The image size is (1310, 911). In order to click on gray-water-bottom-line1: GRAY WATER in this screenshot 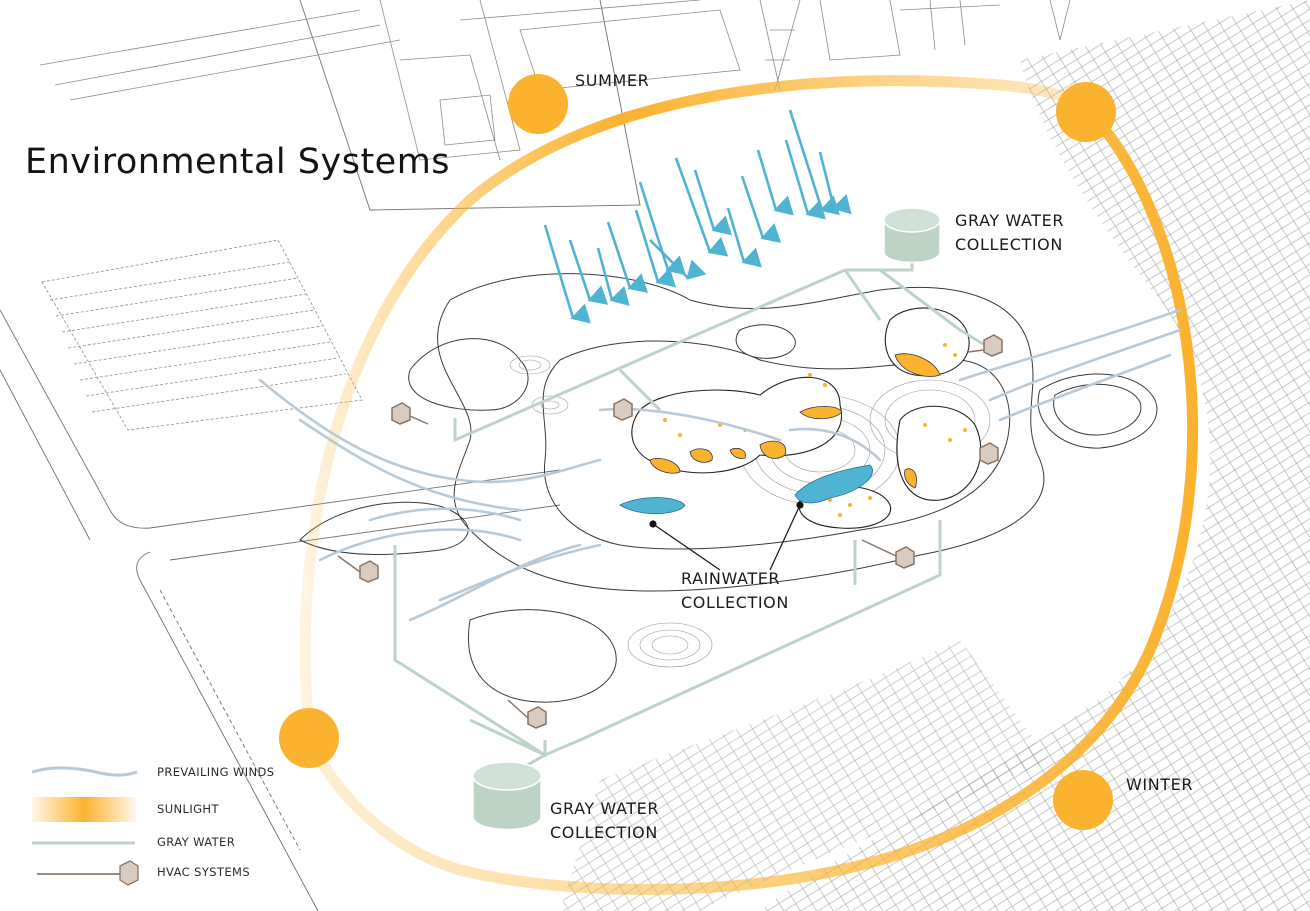, I will do `click(605, 808)`.